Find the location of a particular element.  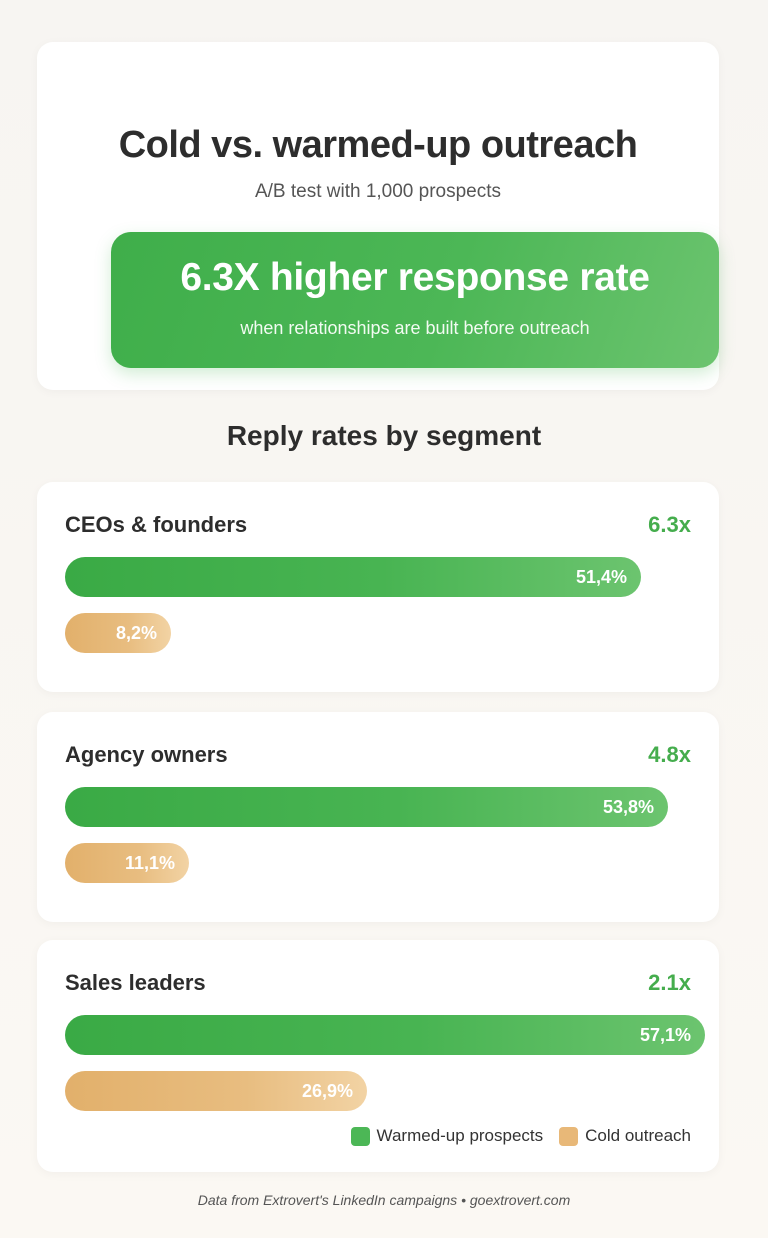

page-title: Cold vs. warmed-up outreach is located at coordinates (378, 145).